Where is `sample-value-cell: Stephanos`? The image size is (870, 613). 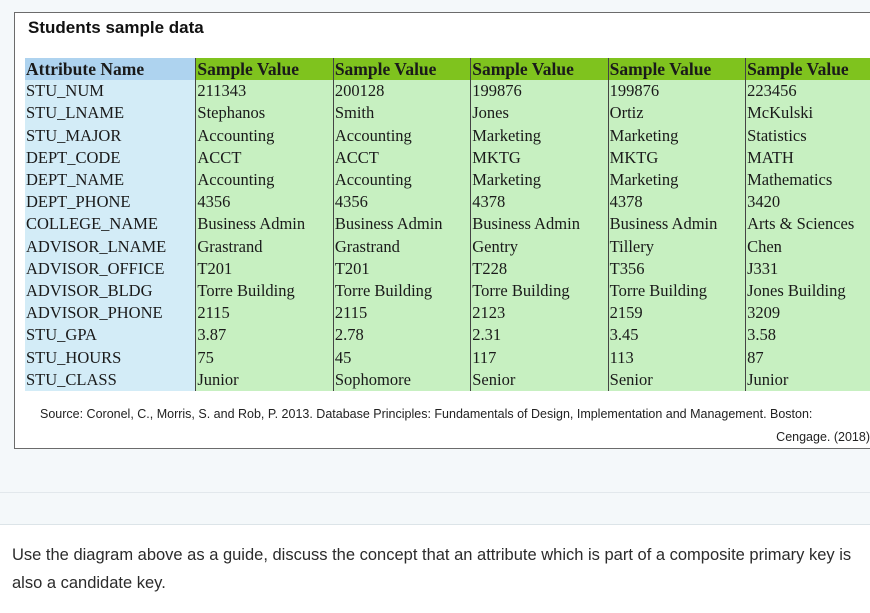
sample-value-cell: Stephanos is located at coordinates (264, 113).